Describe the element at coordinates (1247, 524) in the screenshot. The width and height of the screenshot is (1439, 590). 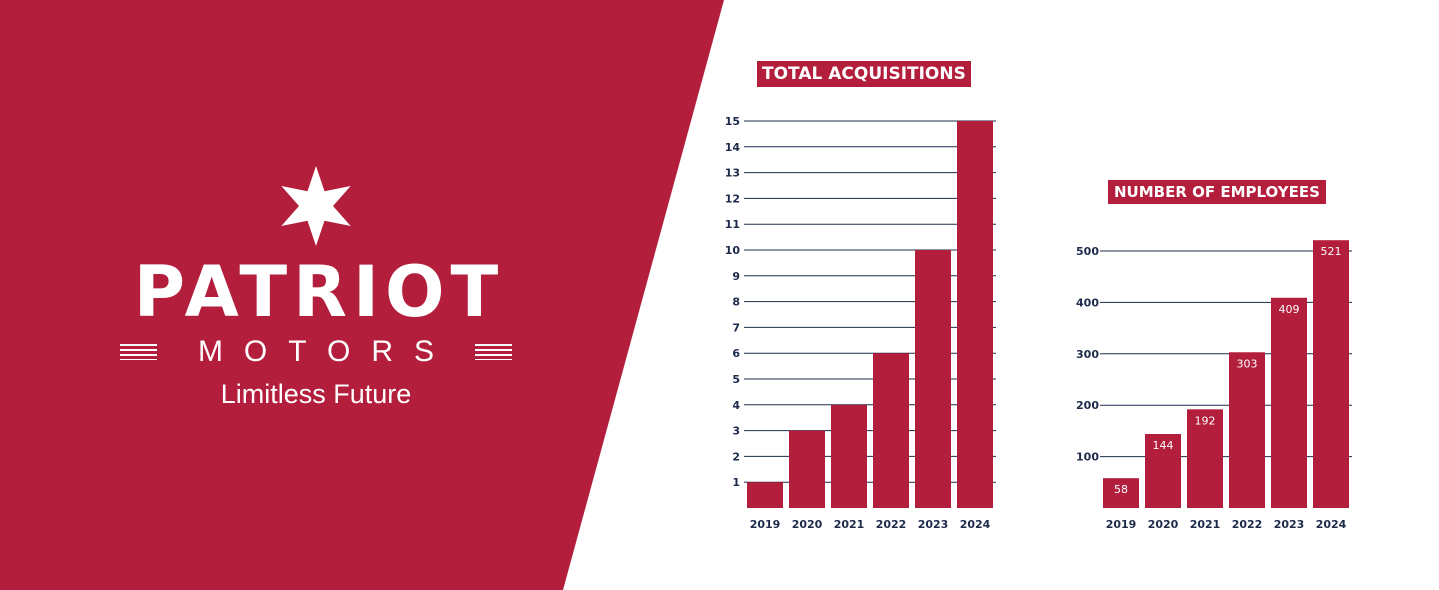
I see `emp-x-tick-label: 2022` at that location.